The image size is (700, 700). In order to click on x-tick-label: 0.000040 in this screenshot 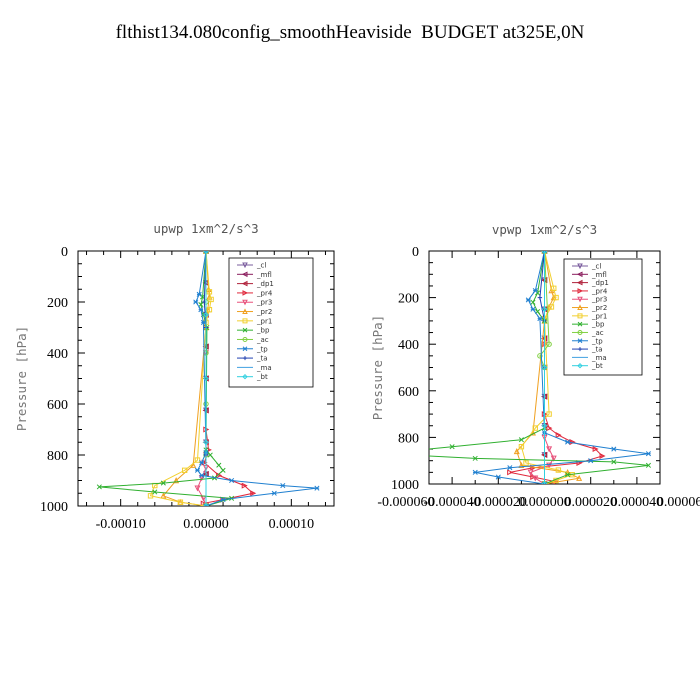, I will do `click(637, 502)`.